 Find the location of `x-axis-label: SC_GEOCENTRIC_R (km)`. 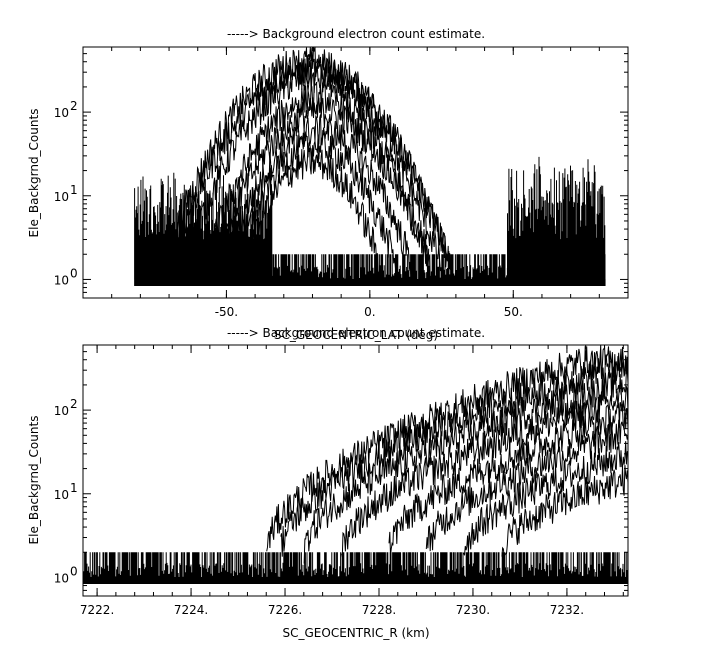

x-axis-label: SC_GEOCENTRIC_R (km) is located at coordinates (356, 633).